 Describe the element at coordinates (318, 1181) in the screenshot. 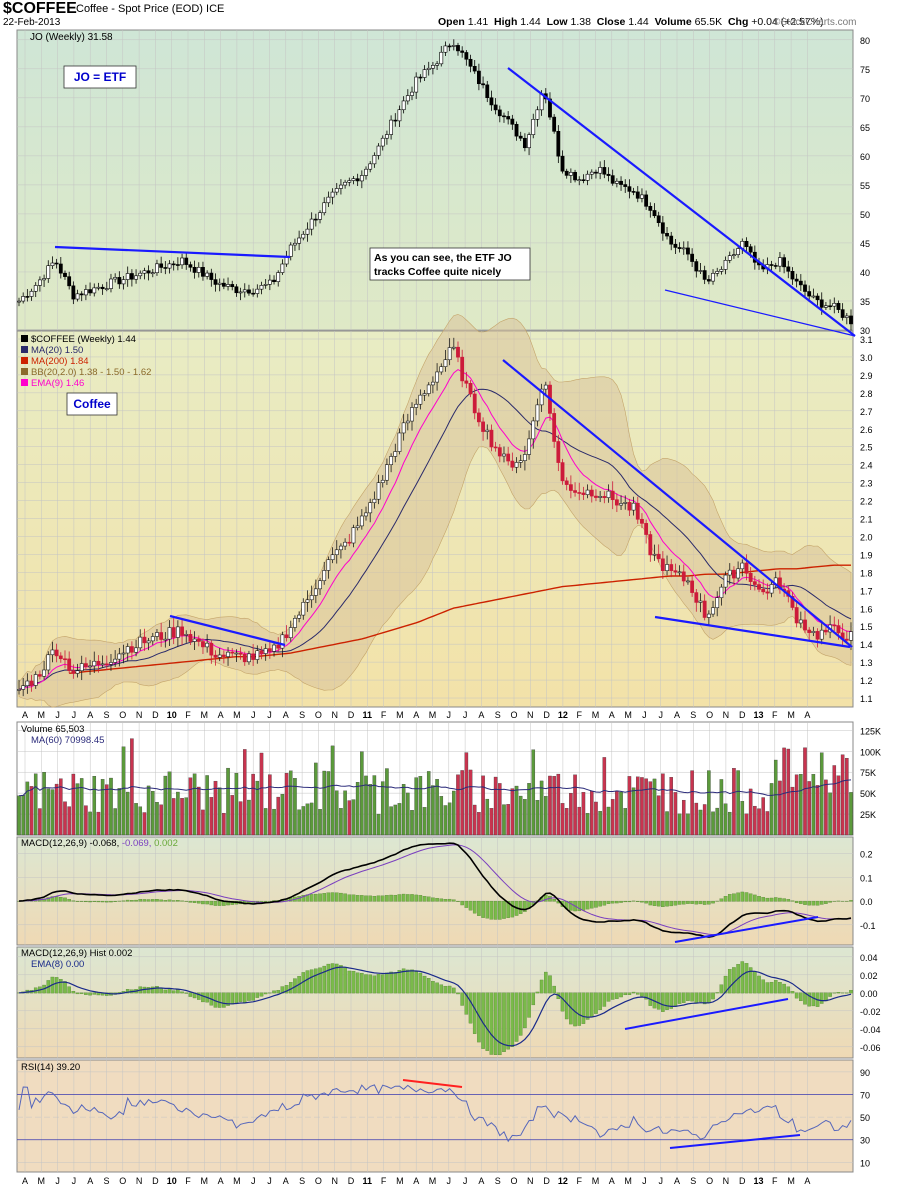

I see `x-tick-label-bottom: O` at that location.